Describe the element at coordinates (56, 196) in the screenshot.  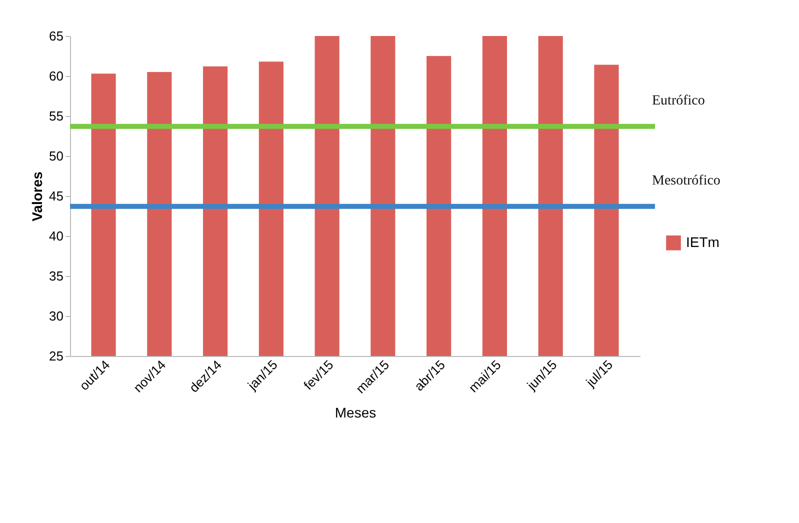
I see `y-tick-label: 45` at that location.